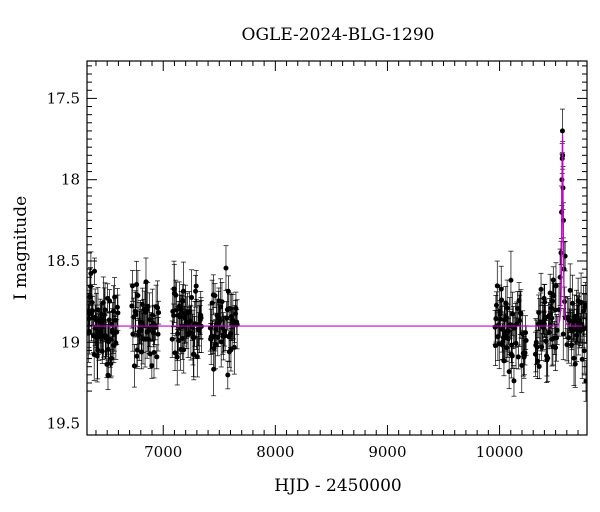  What do you see at coordinates (70, 180) in the screenshot?
I see `y-tick-label: 18` at bounding box center [70, 180].